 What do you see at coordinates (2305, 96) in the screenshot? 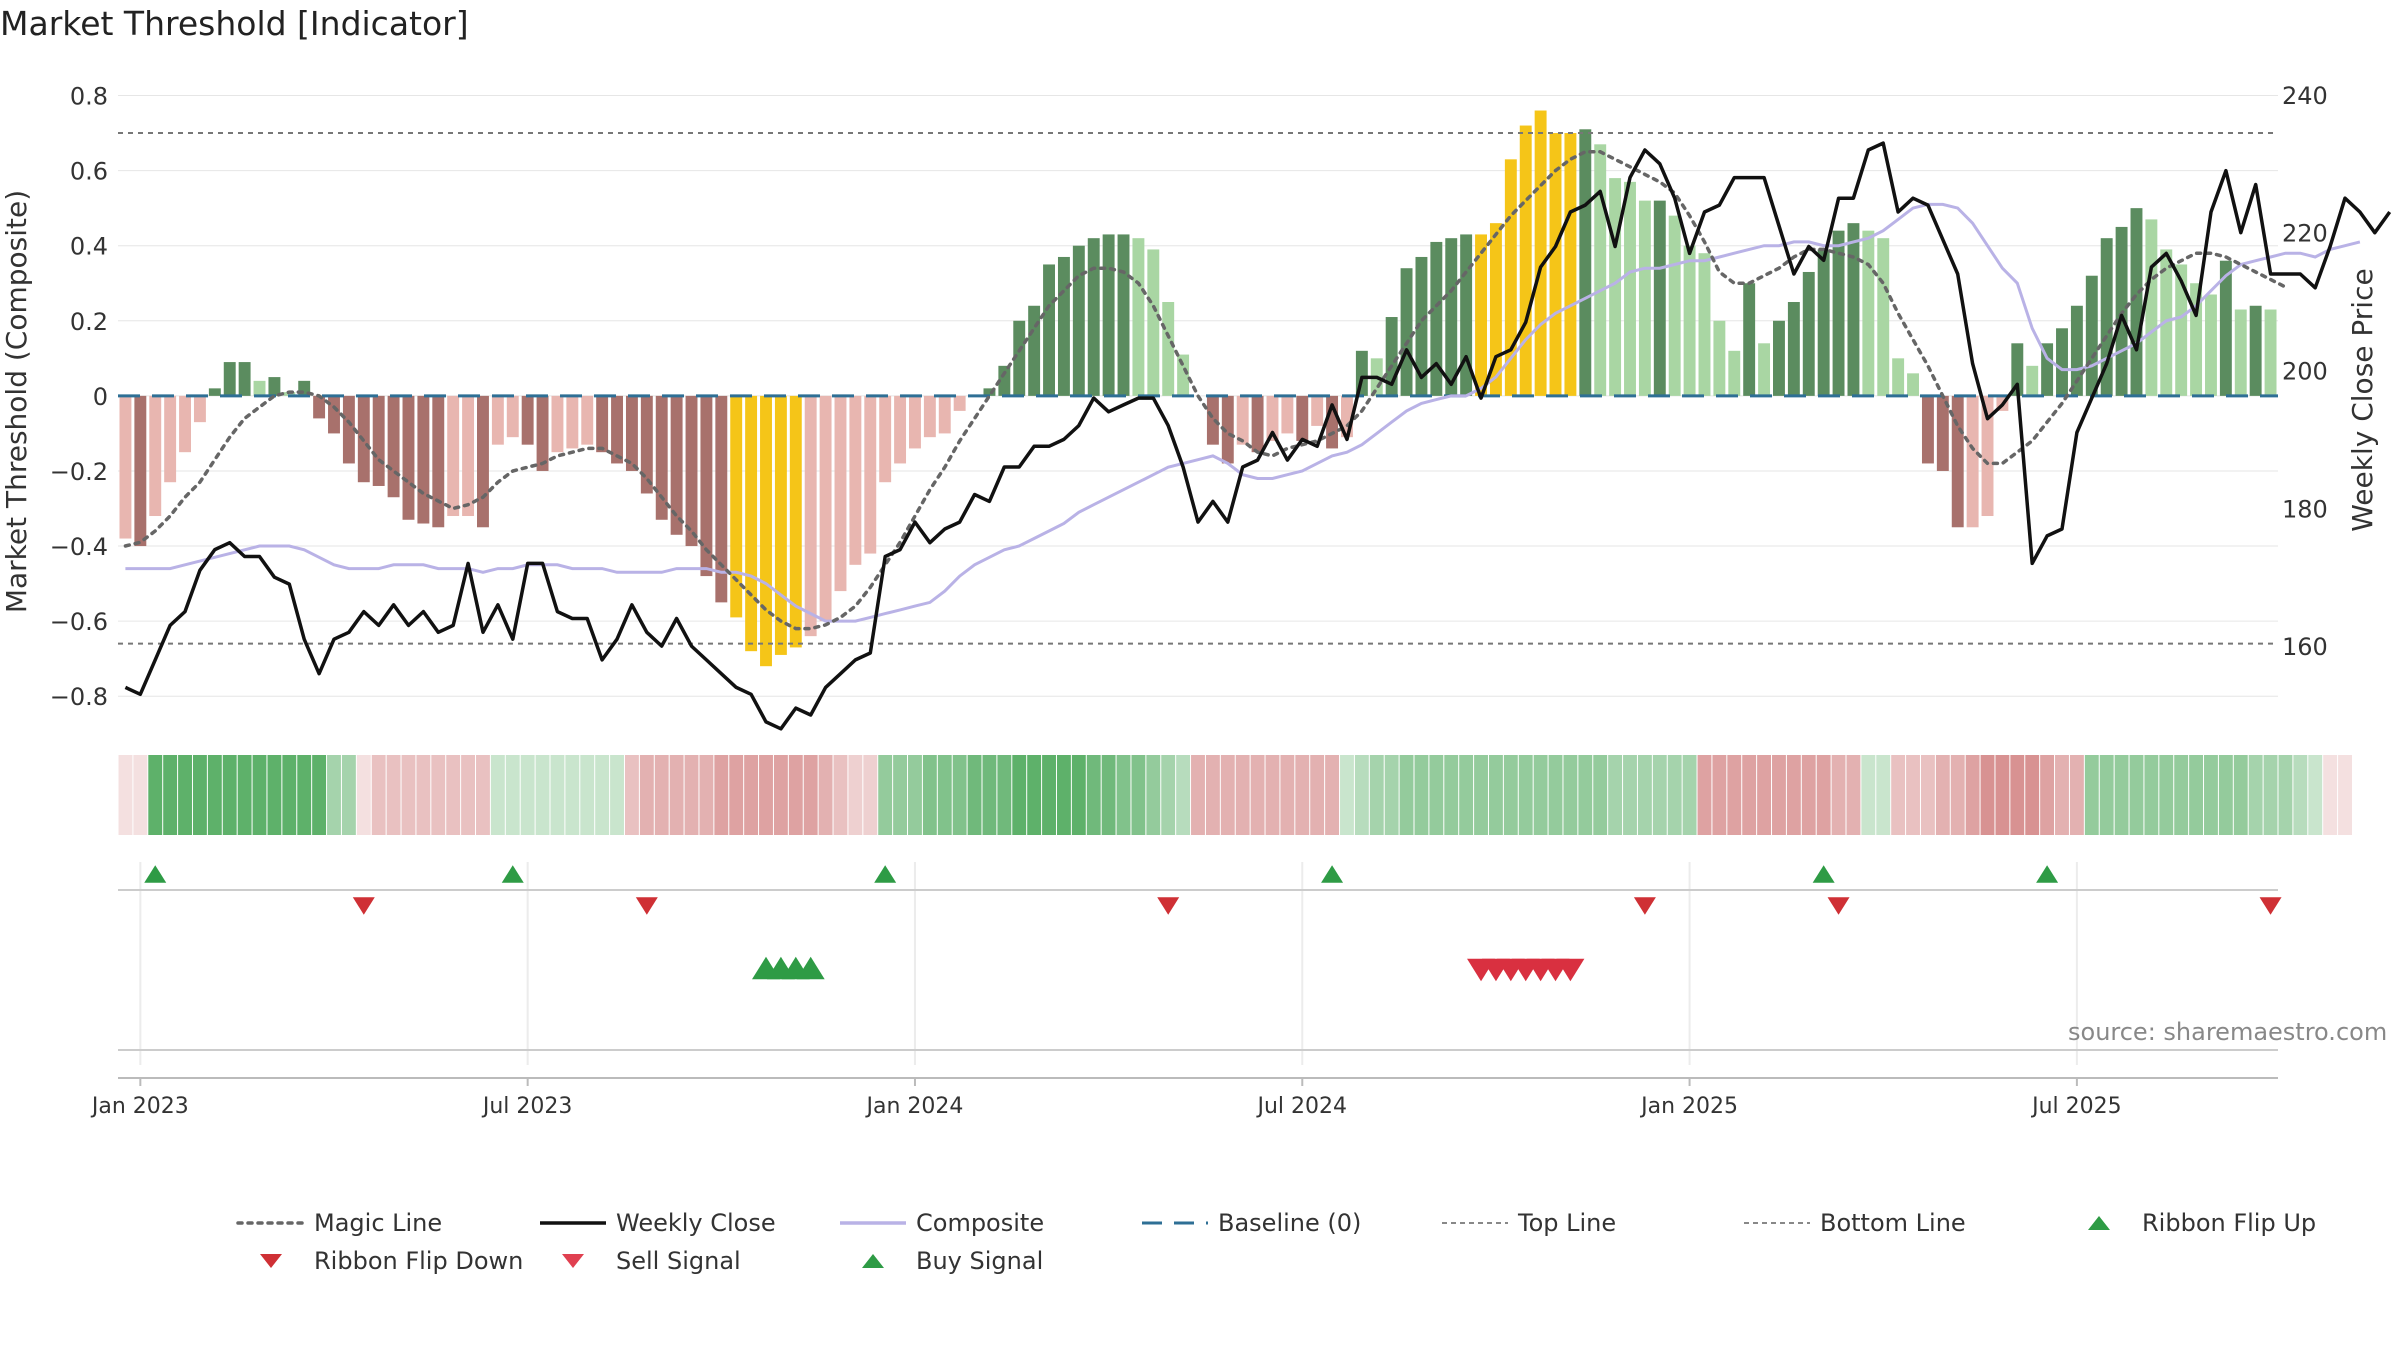
I see `y2-tick-label: 240` at bounding box center [2305, 96].